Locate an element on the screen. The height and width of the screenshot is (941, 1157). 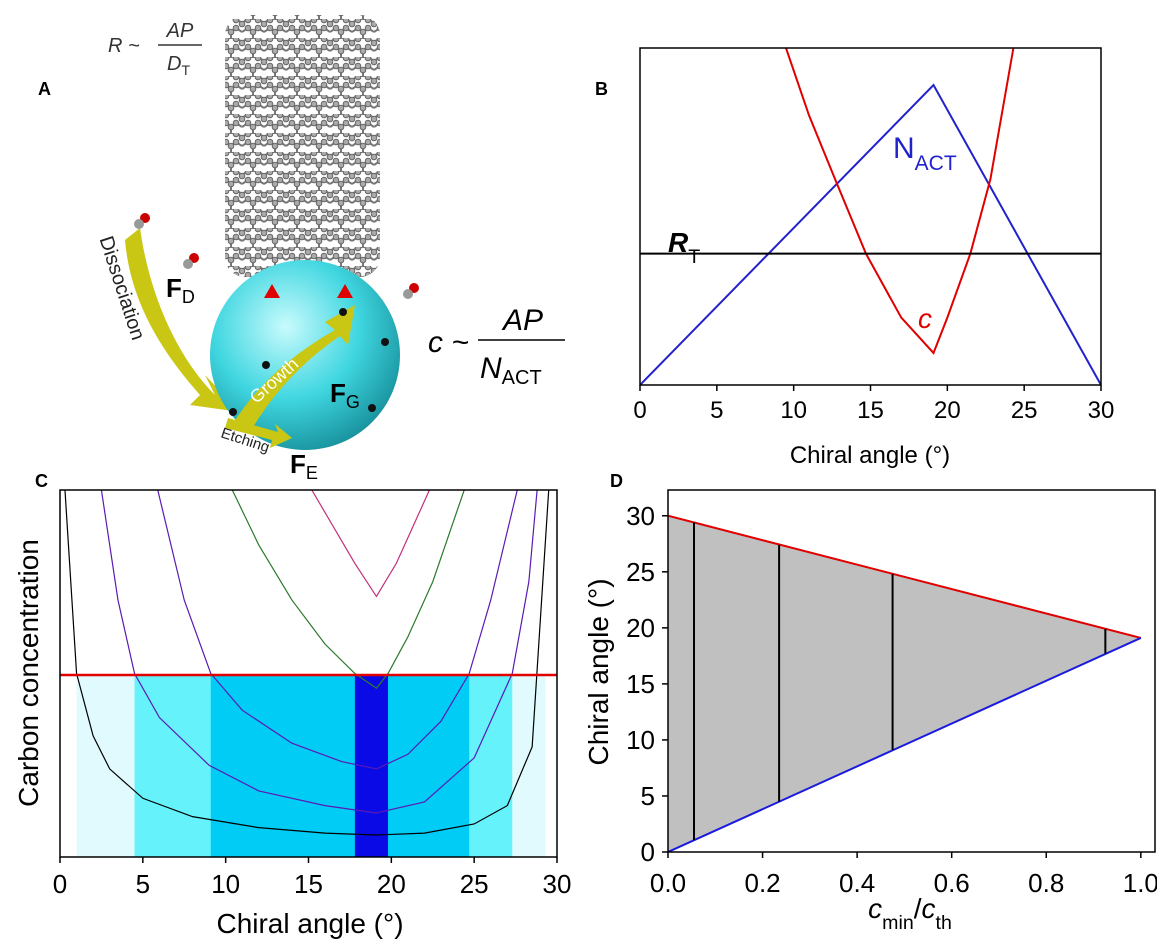
dissociation-arrow is located at coordinates (182, 320).